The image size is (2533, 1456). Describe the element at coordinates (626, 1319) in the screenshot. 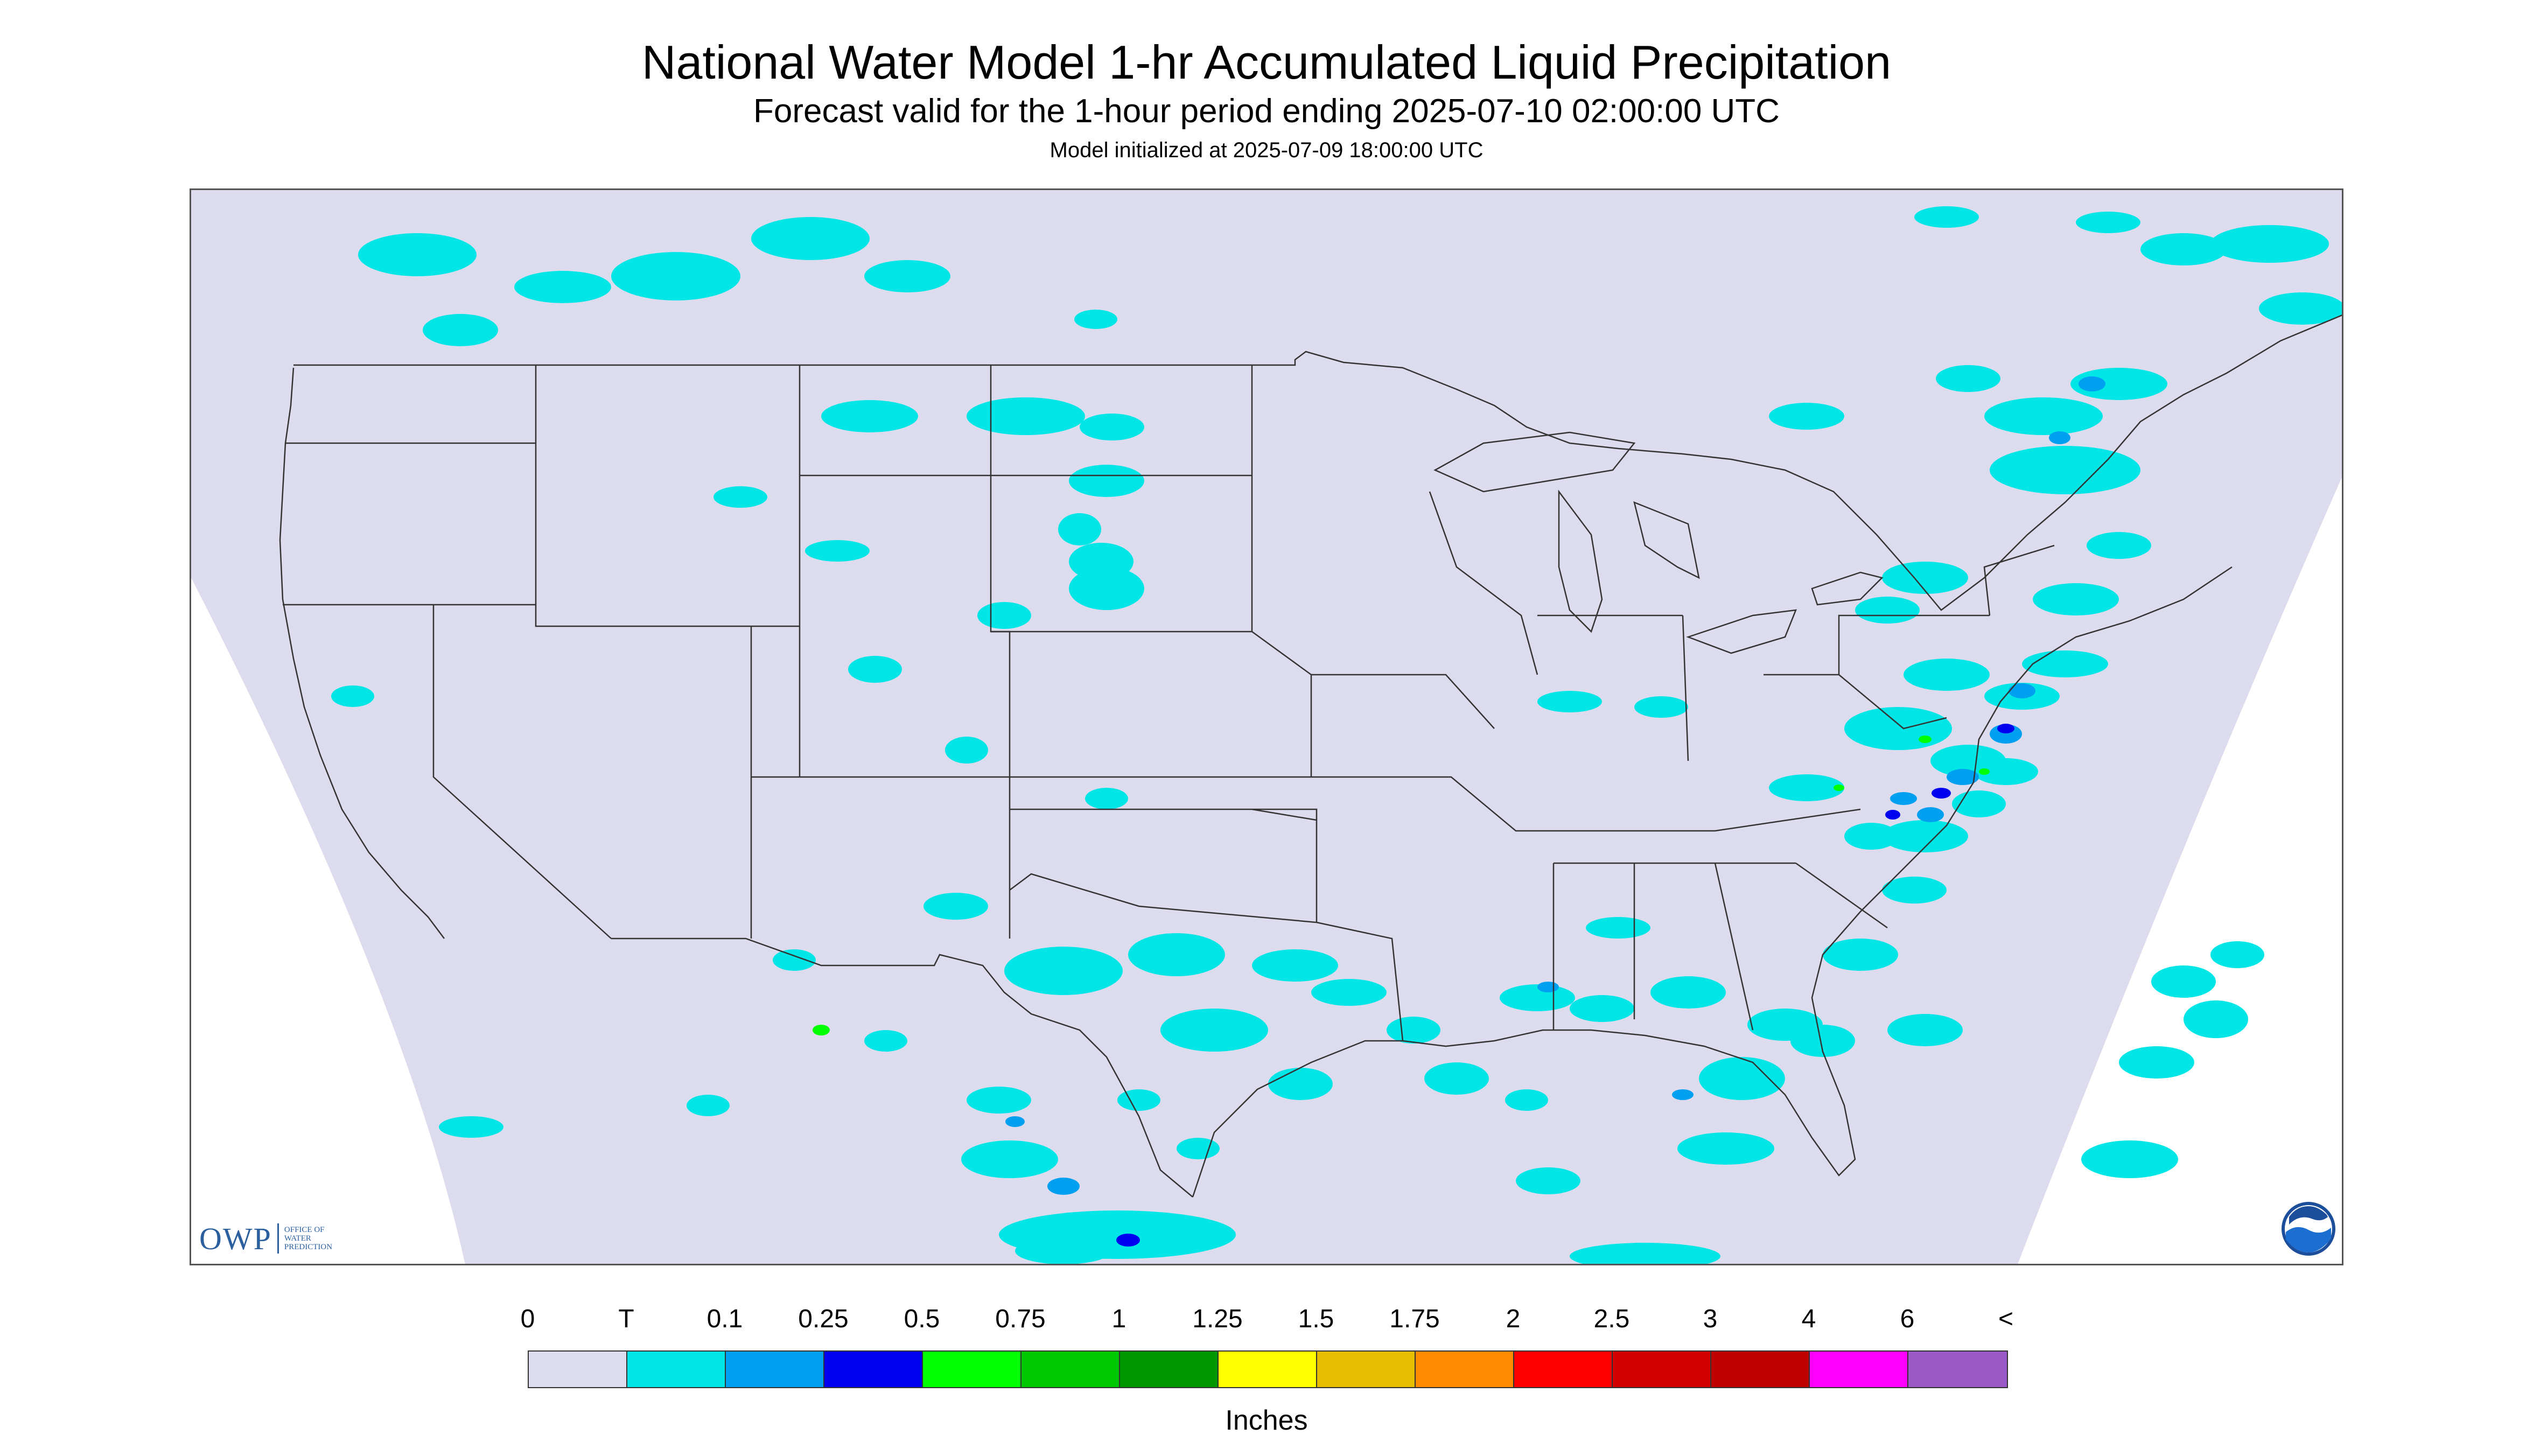

I see `legend-label: T` at that location.